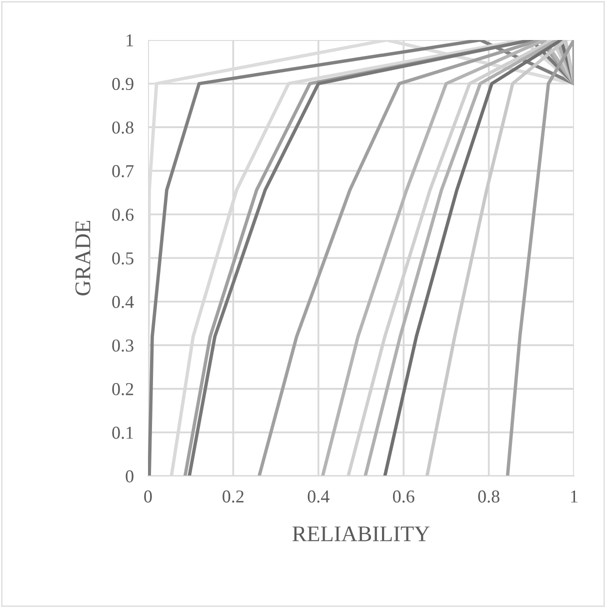 The image size is (606, 608). I want to click on x-tick-label: 0.2, so click(233, 496).